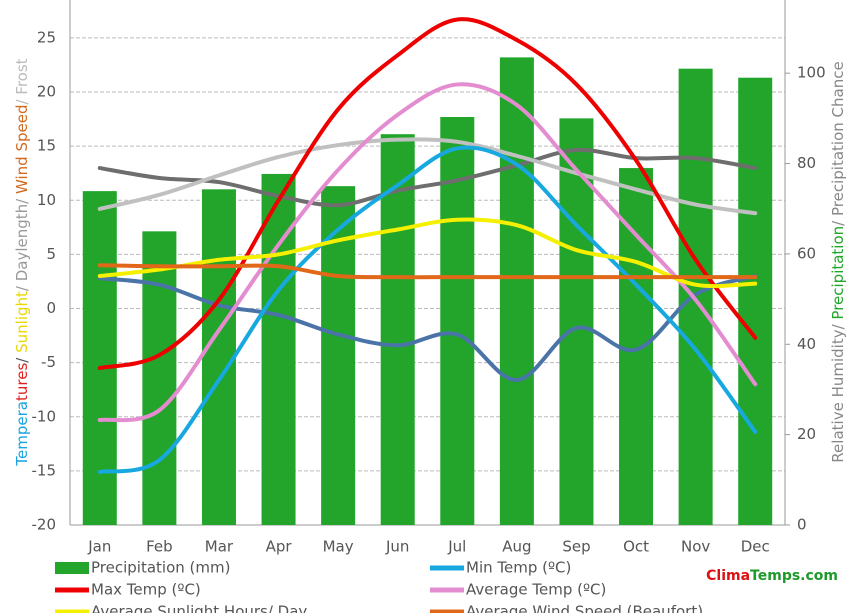 Image resolution: width=851 pixels, height=613 pixels. Describe the element at coordinates (536, 590) in the screenshot. I see `legend-label: Average Temp (ºC)` at that location.